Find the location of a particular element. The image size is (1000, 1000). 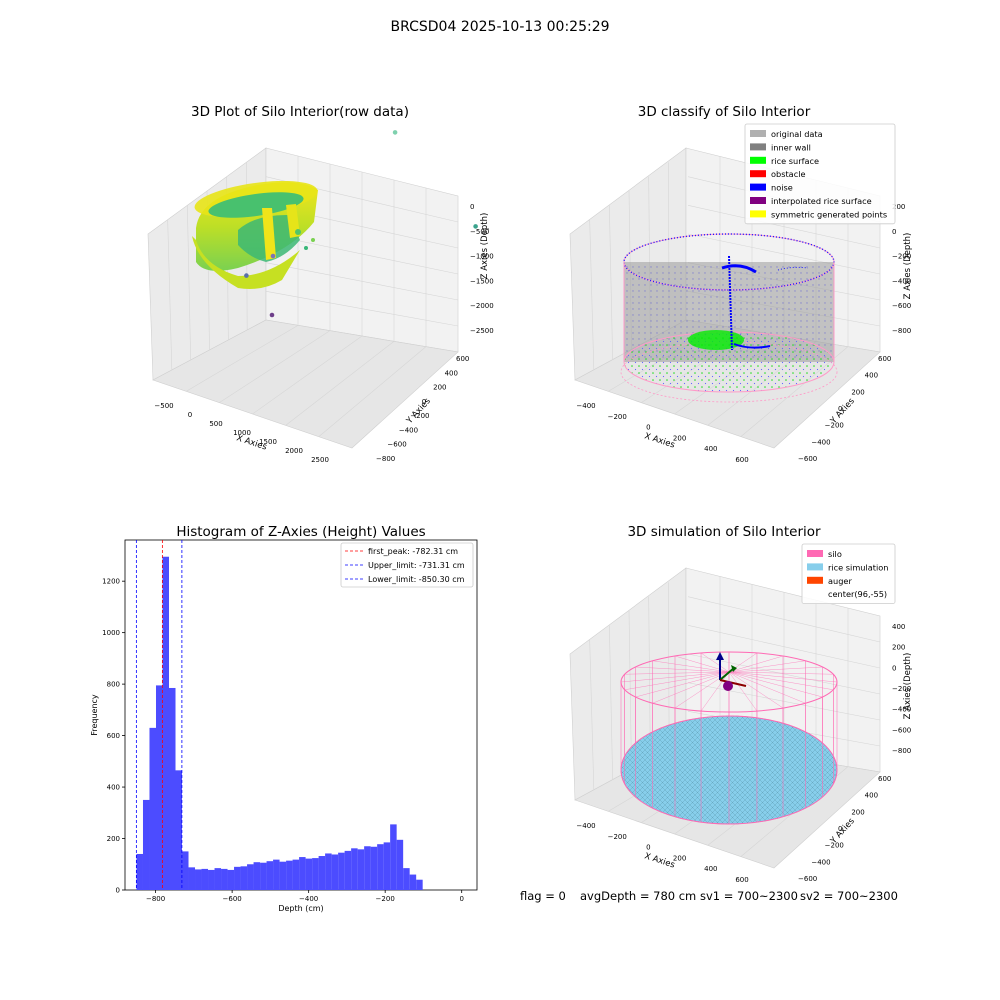

hist-reference-lines is located at coordinates (159, 715).